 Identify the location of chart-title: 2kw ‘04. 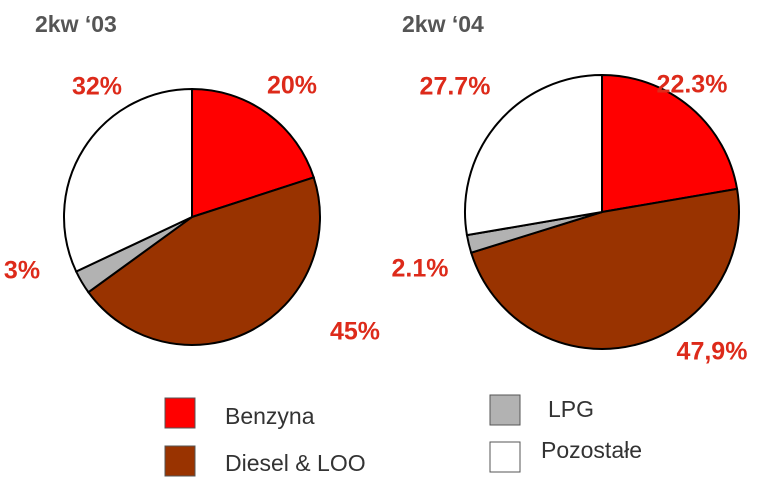
(443, 24).